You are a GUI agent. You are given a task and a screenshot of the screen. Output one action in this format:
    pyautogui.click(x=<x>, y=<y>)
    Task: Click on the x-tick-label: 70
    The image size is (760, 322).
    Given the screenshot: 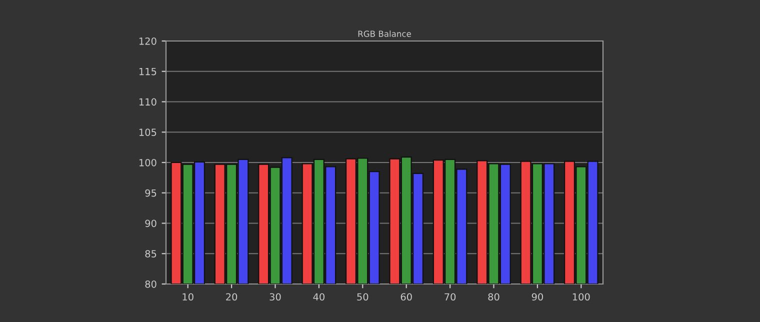 What is the action you would take?
    pyautogui.click(x=450, y=297)
    